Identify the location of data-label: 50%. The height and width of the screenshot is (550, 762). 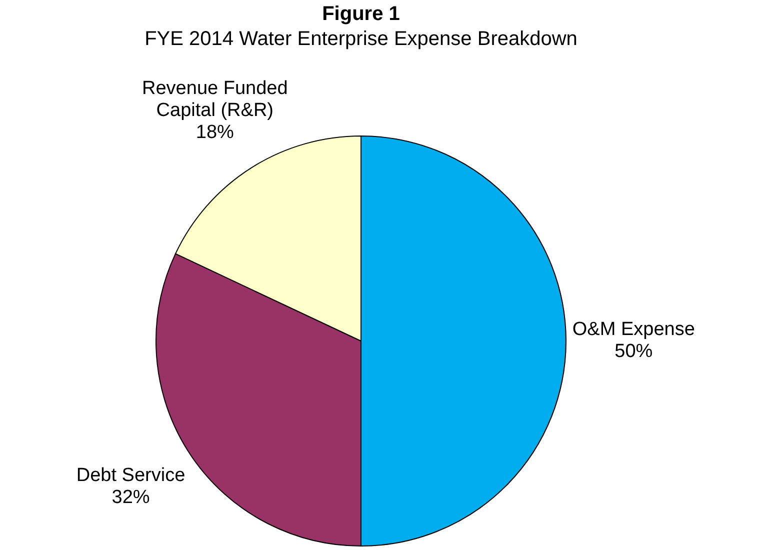
(633, 351).